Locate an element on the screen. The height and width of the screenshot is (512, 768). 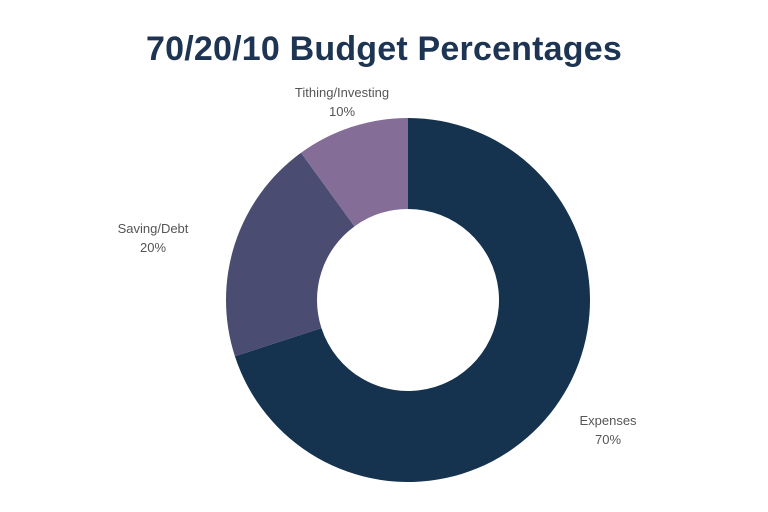
slice-saving-debt is located at coordinates (290, 254).